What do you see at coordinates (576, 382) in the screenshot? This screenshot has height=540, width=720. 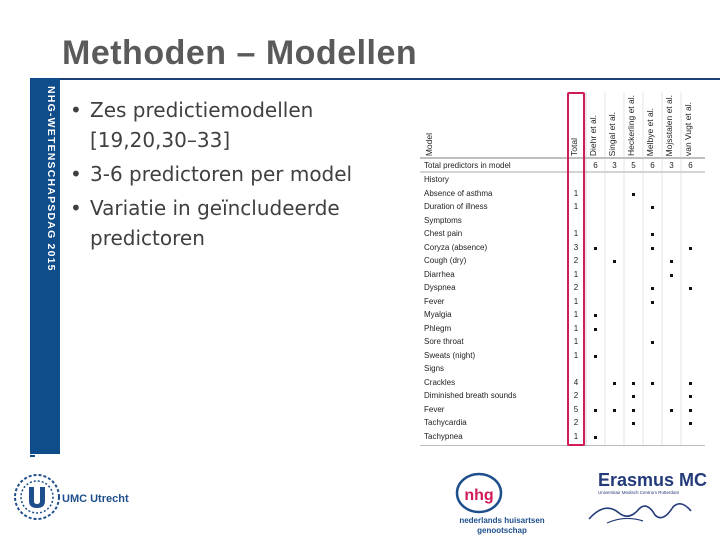 I see `total-cell: 4` at bounding box center [576, 382].